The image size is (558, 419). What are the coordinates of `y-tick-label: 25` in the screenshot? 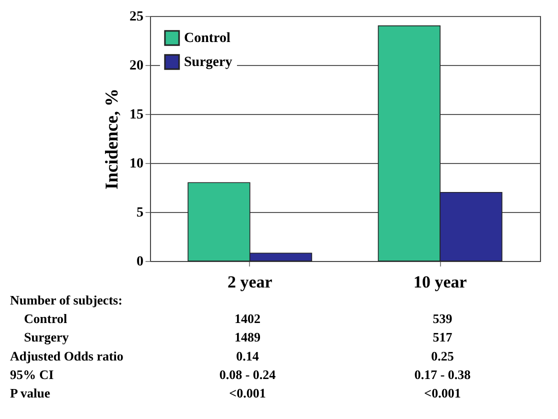 It's located at (137, 17).